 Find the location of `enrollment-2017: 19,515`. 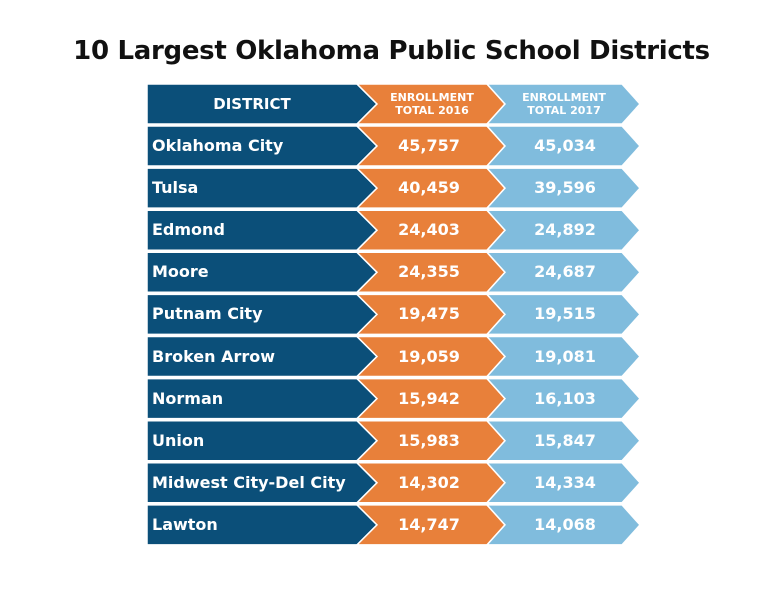

enrollment-2017: 19,515 is located at coordinates (565, 314).